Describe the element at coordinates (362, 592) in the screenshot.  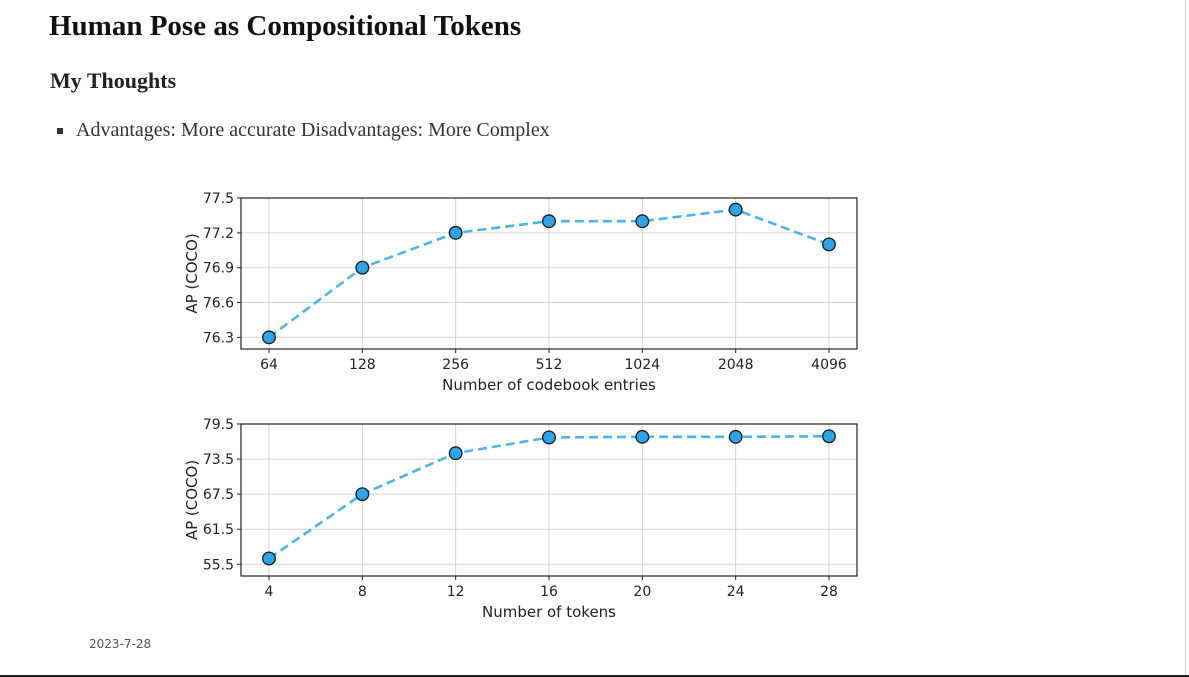
I see `chart2-xtick-label: 8` at that location.